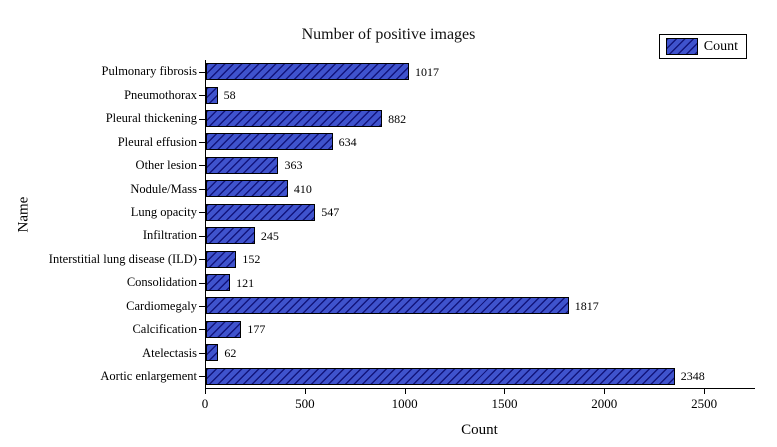 This screenshot has width=777, height=447. Describe the element at coordinates (692, 376) in the screenshot. I see `value-label: 2348` at that location.